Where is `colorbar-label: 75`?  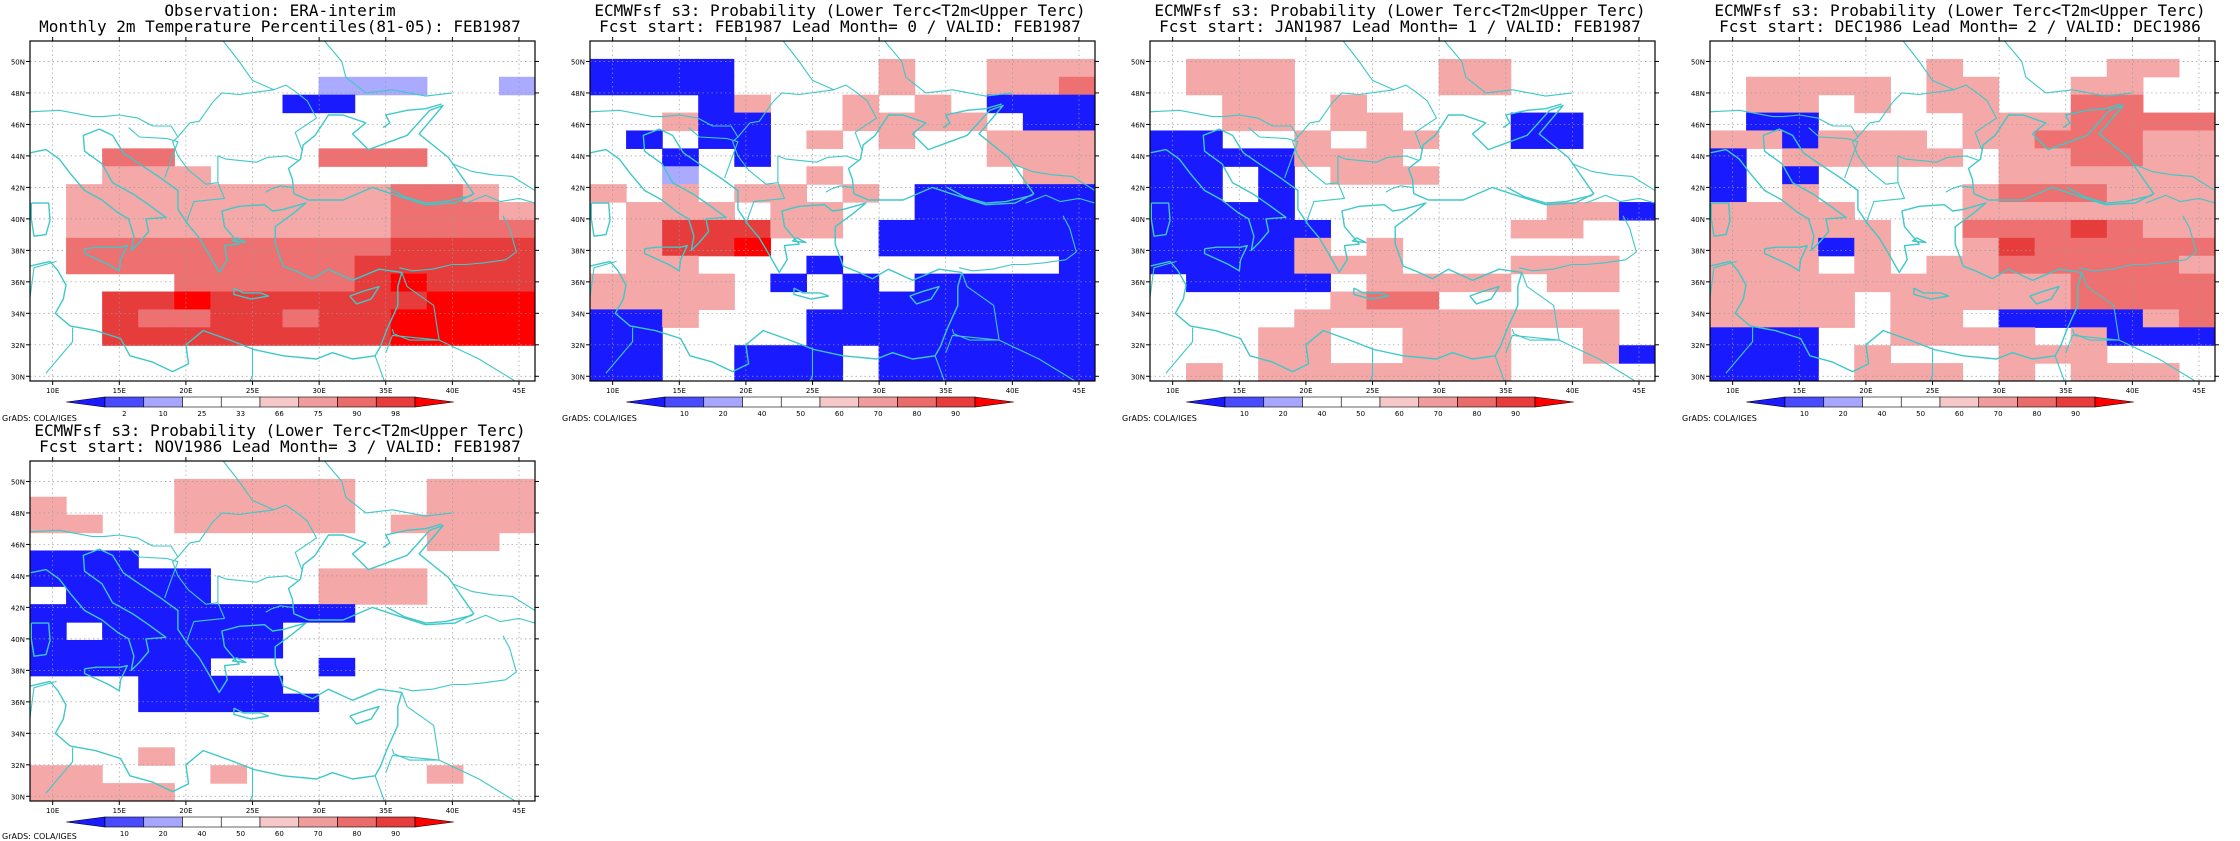
colorbar-label: 75 is located at coordinates (318, 414).